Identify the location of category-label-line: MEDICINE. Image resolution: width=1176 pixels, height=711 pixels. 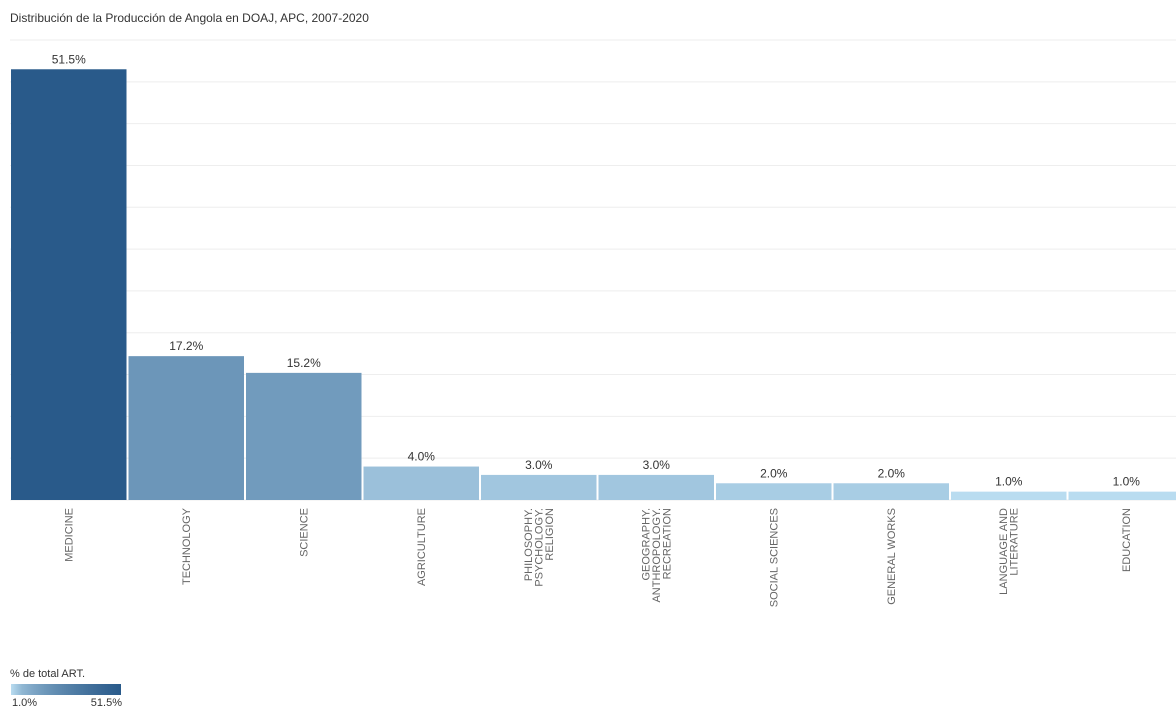
(69, 535).